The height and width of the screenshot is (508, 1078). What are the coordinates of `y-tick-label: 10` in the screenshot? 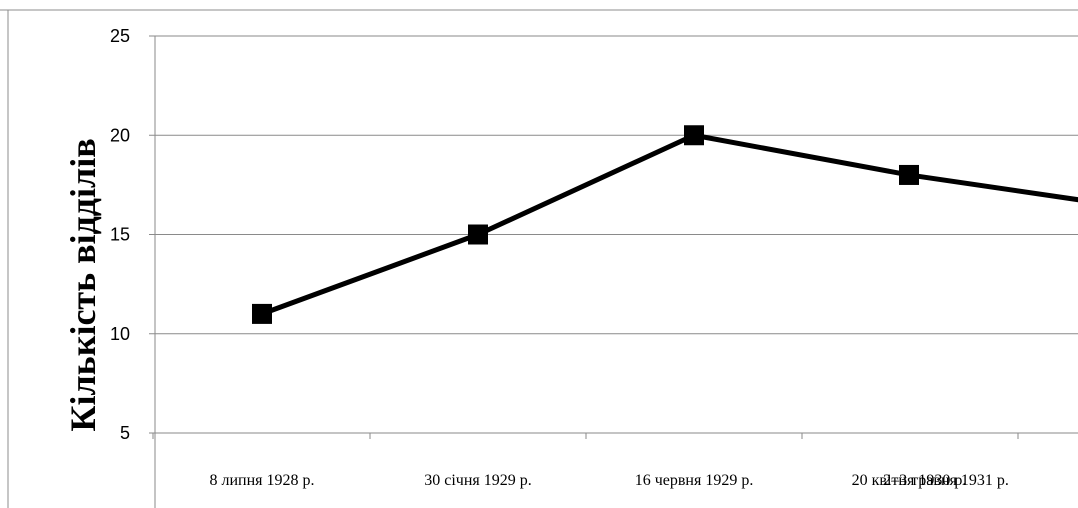 It's located at (120, 334).